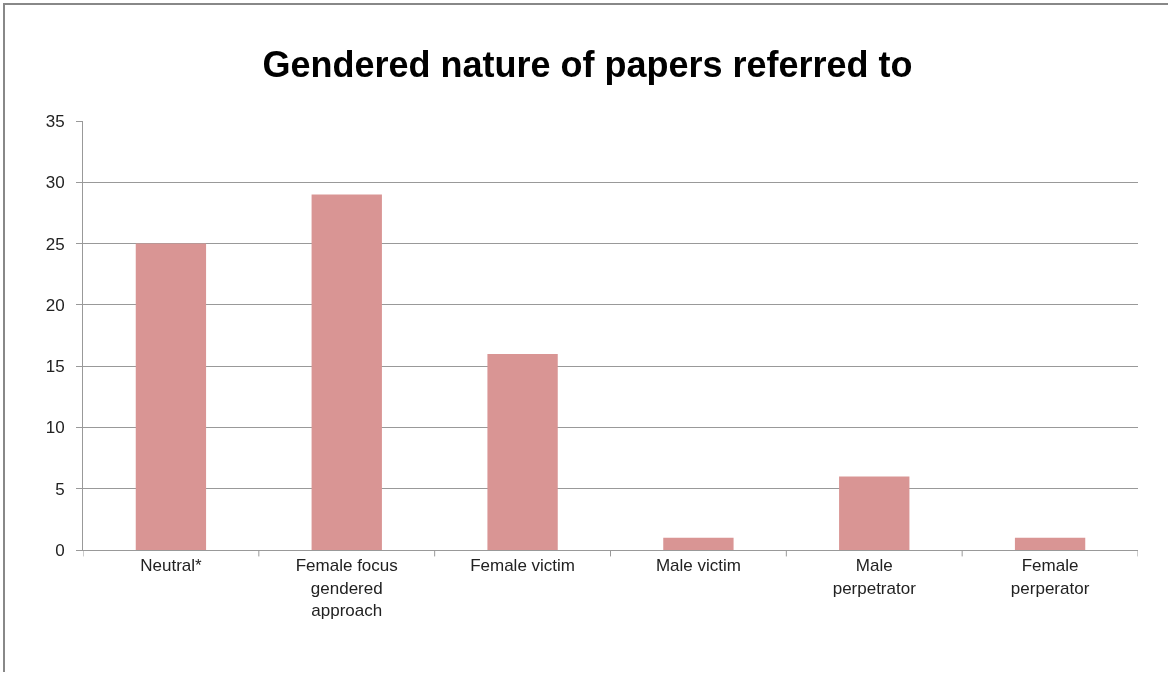  I want to click on y-tick-label: 25, so click(55, 244).